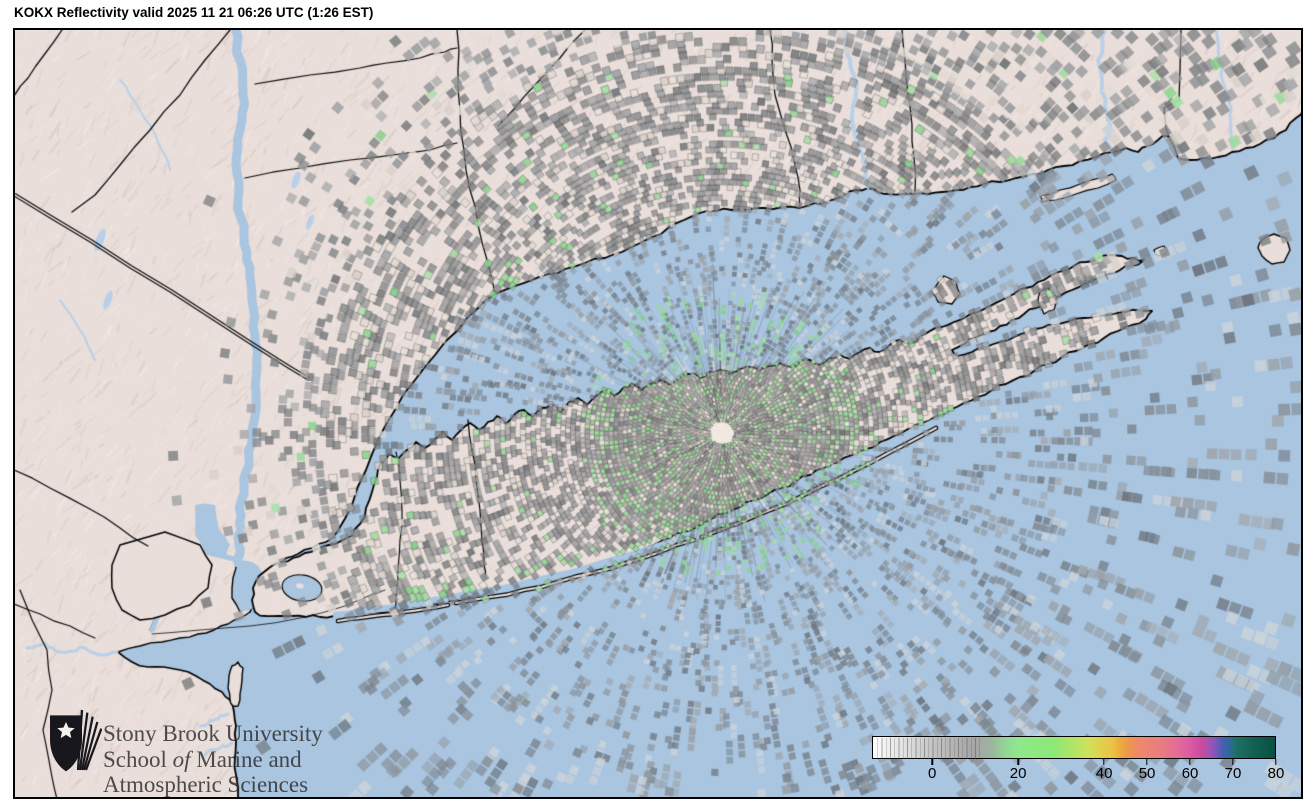  What do you see at coordinates (181, 759) in the screenshot?
I see `branding-line2-italic: of` at bounding box center [181, 759].